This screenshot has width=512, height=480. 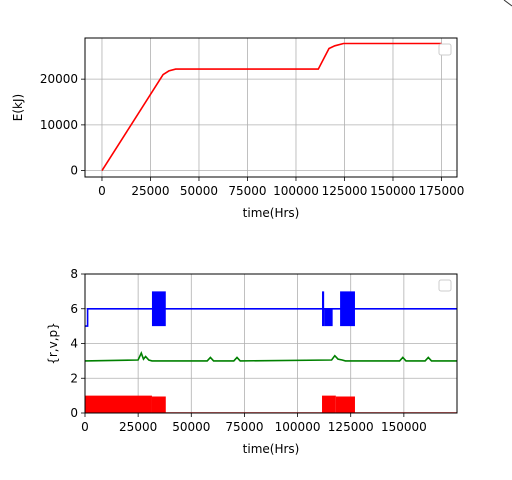 I want to click on series-1-line, so click(x=271, y=317).